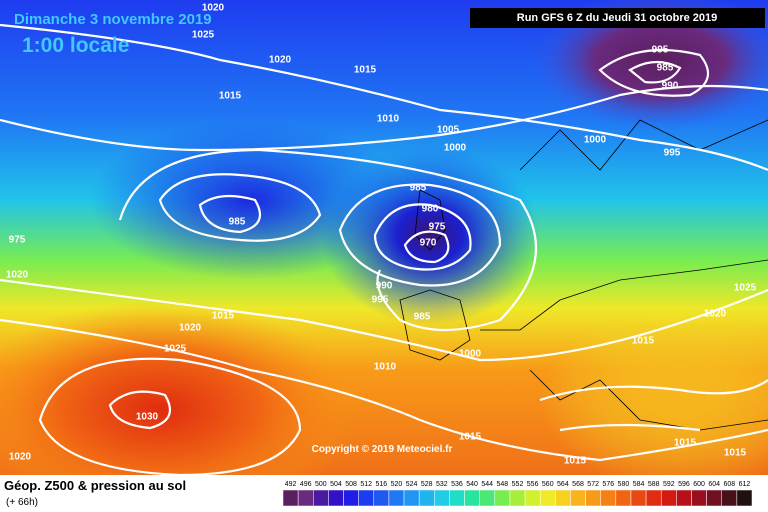 This screenshot has height=512, width=768. What do you see at coordinates (321, 484) in the screenshot?
I see `legend-label: 500` at bounding box center [321, 484].